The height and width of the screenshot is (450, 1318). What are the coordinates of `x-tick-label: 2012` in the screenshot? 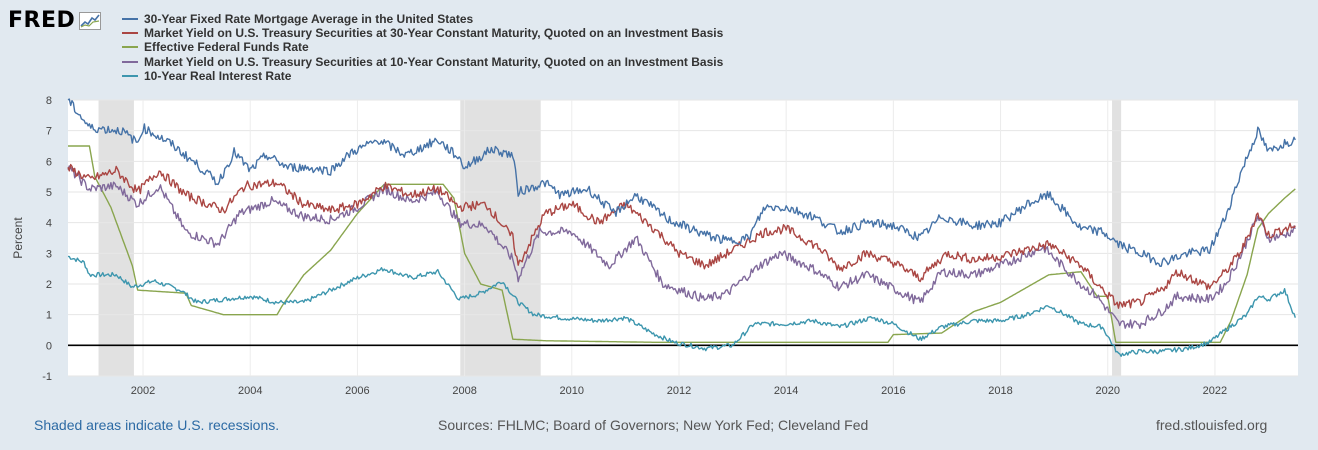 It's located at (679, 391).